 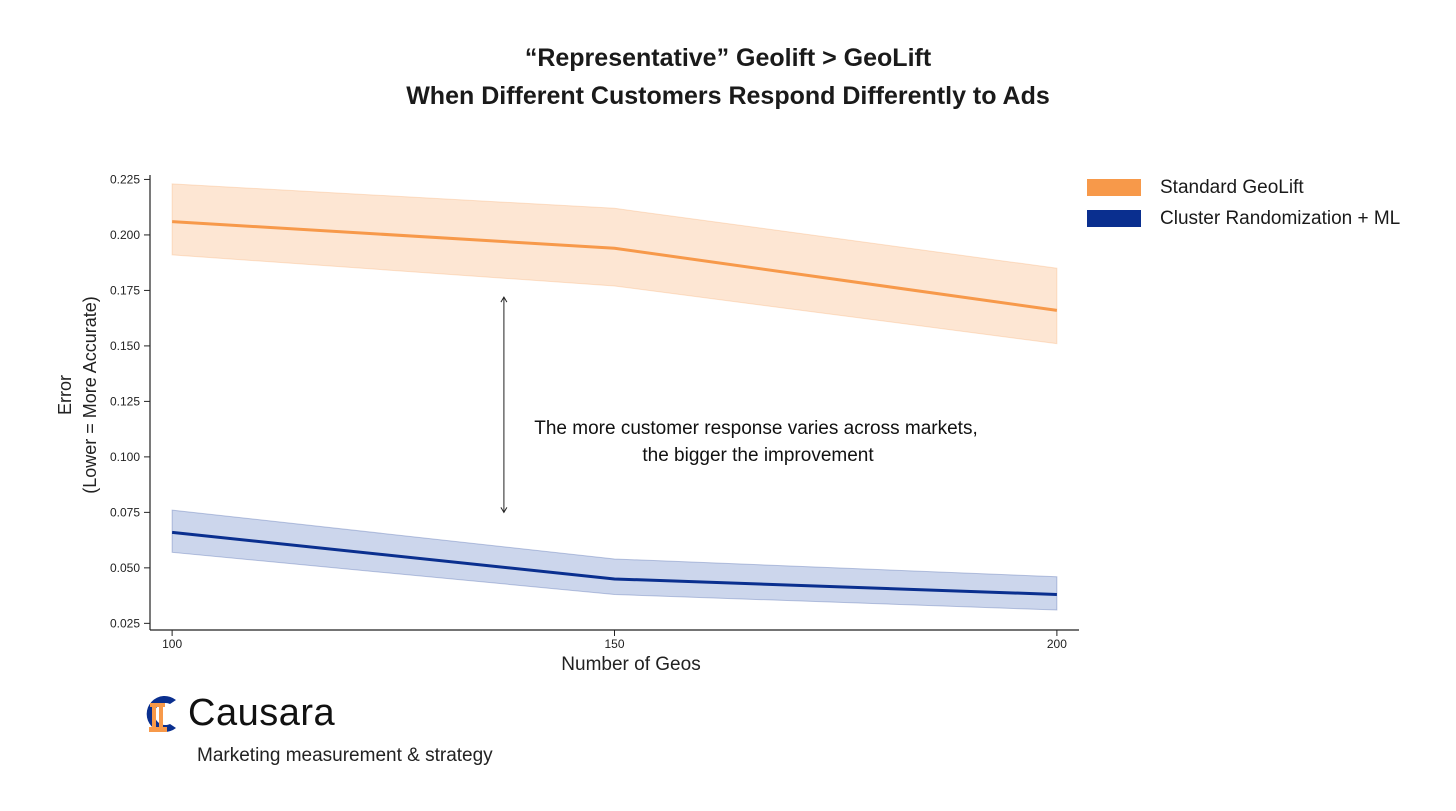 What do you see at coordinates (1232, 187) in the screenshot?
I see `legend-label: Standard GeoLift` at bounding box center [1232, 187].